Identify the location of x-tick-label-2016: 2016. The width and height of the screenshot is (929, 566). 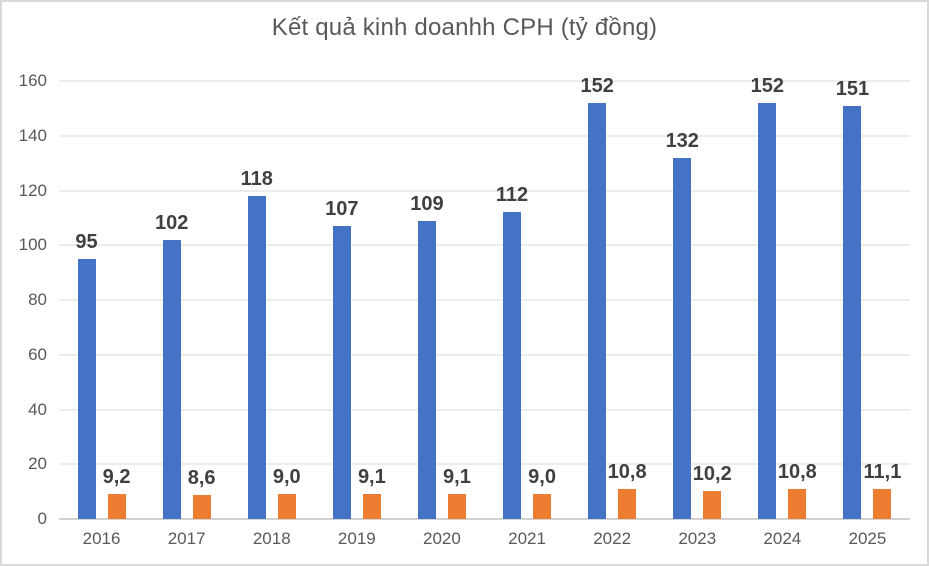
(101, 538).